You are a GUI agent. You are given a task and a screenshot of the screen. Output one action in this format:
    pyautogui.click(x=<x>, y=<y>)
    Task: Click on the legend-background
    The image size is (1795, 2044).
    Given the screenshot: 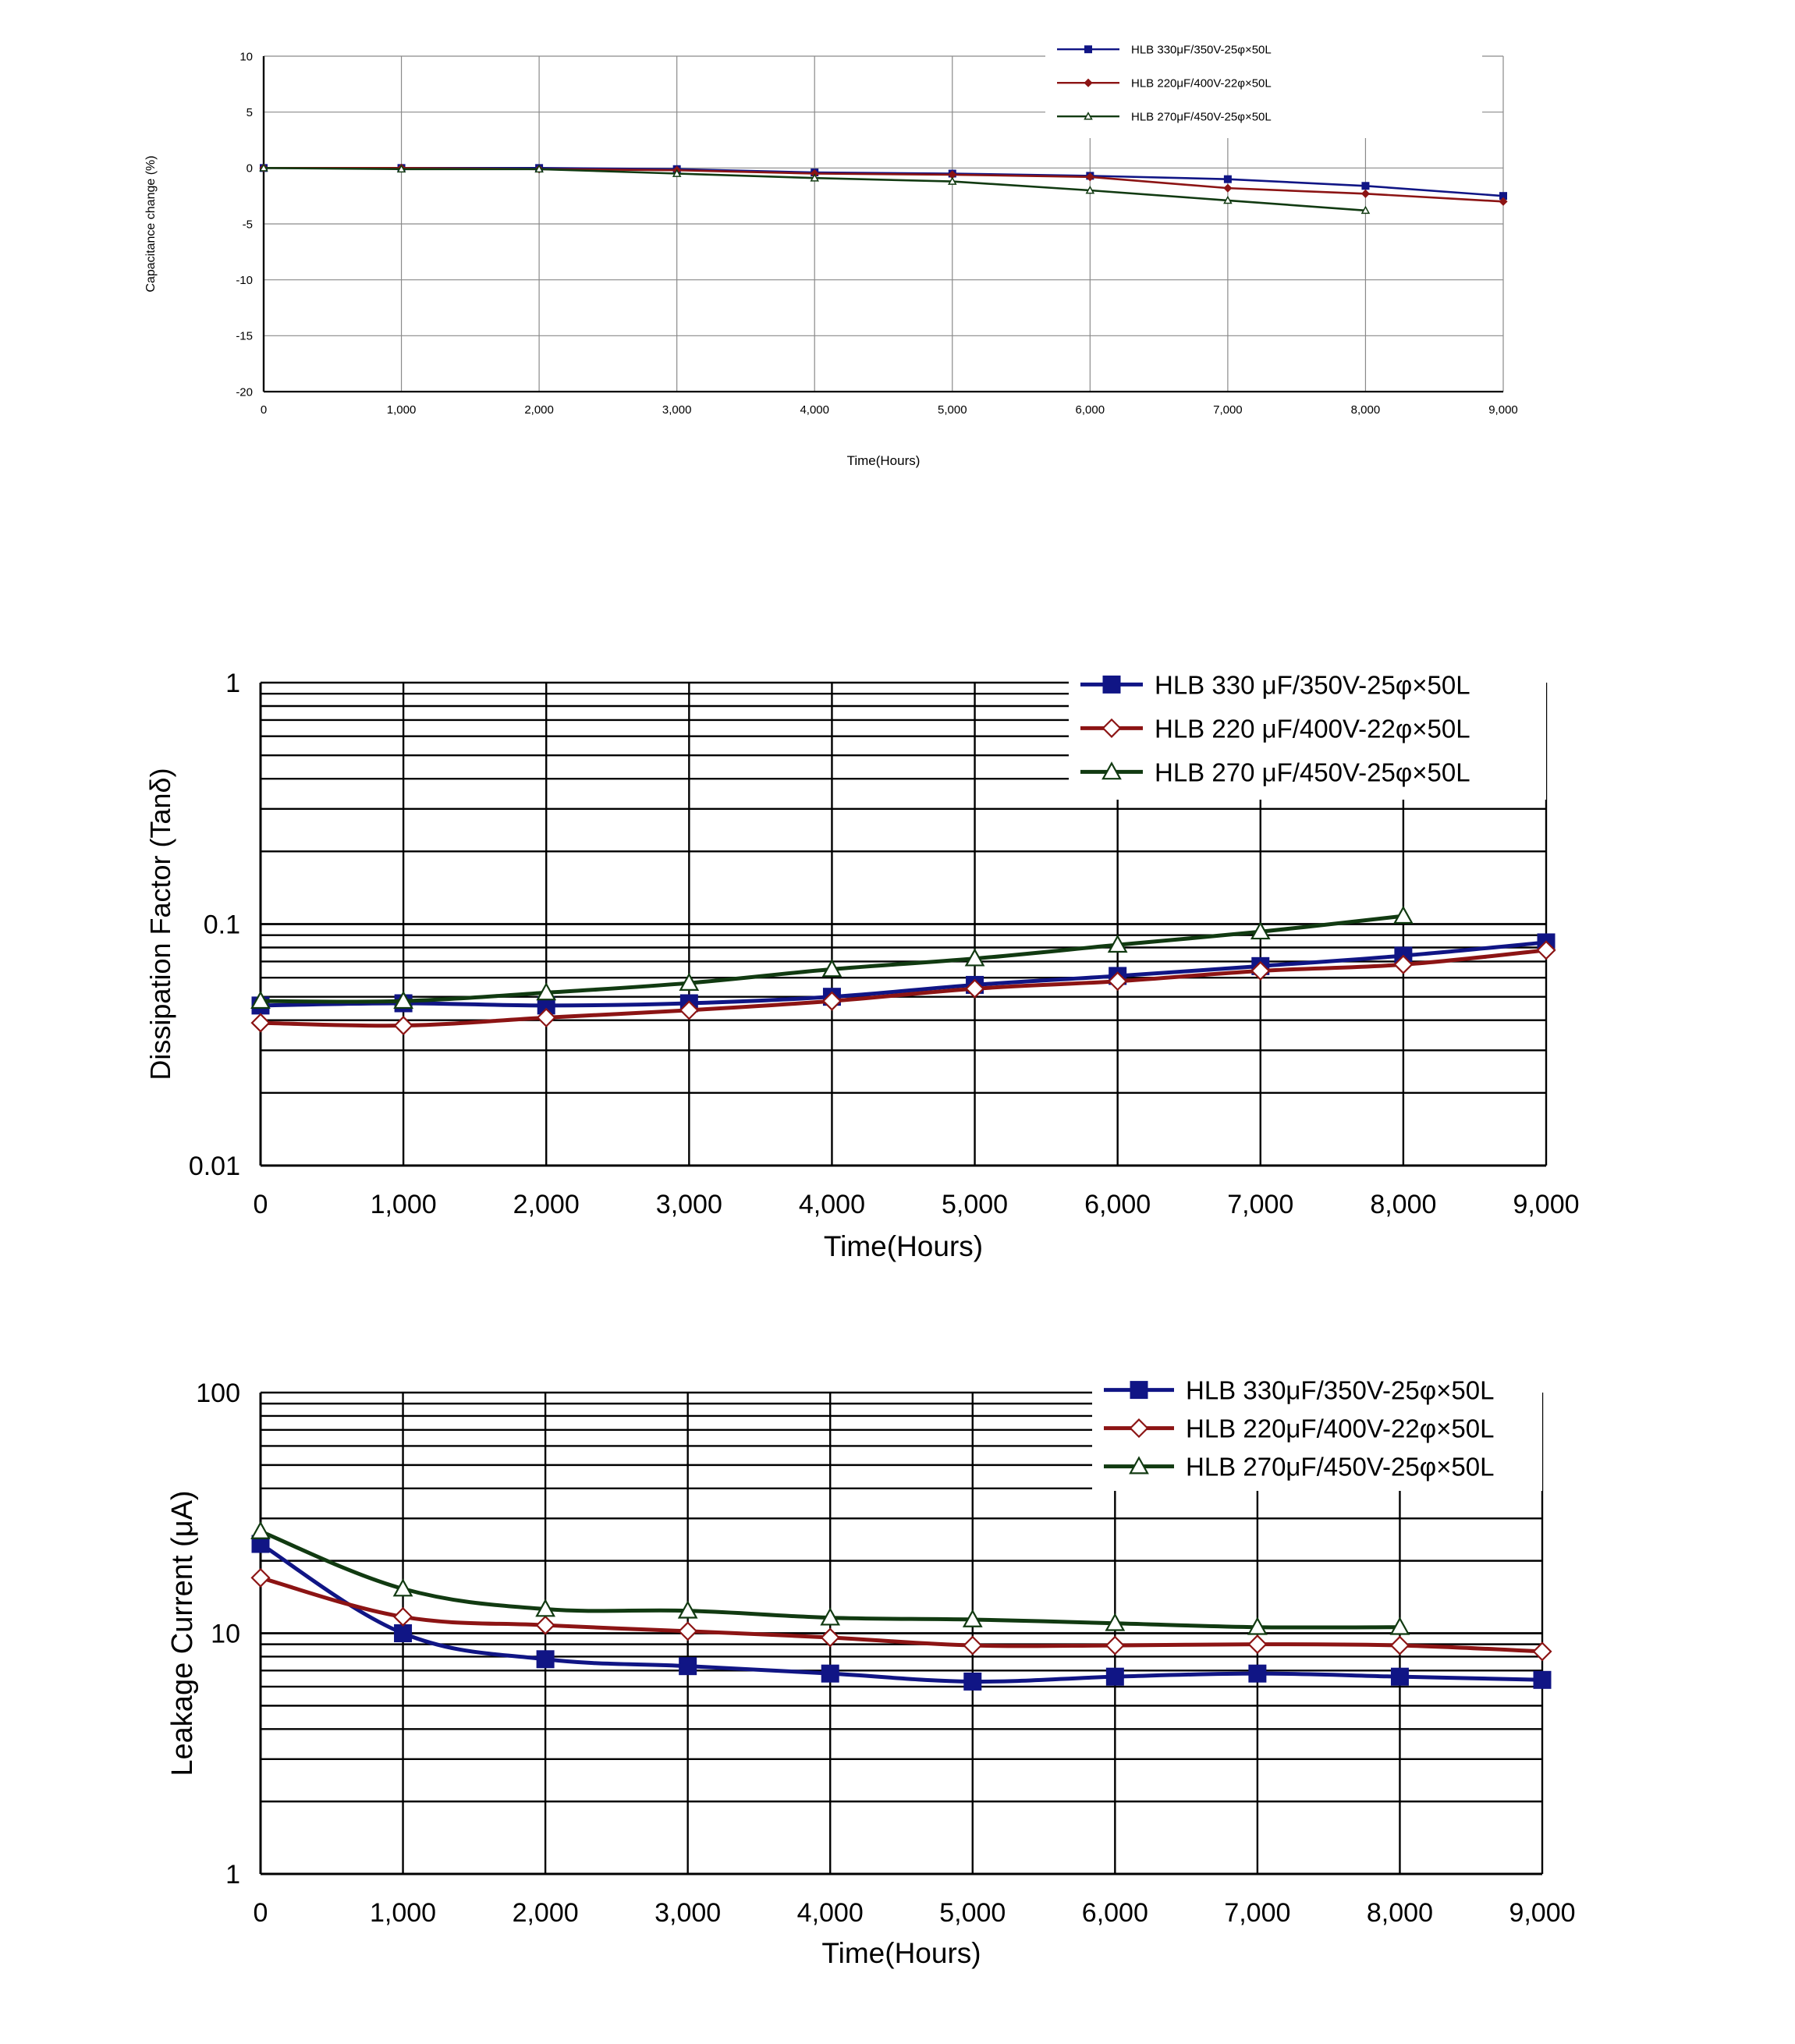 What is the action you would take?
    pyautogui.click(x=1308, y=729)
    